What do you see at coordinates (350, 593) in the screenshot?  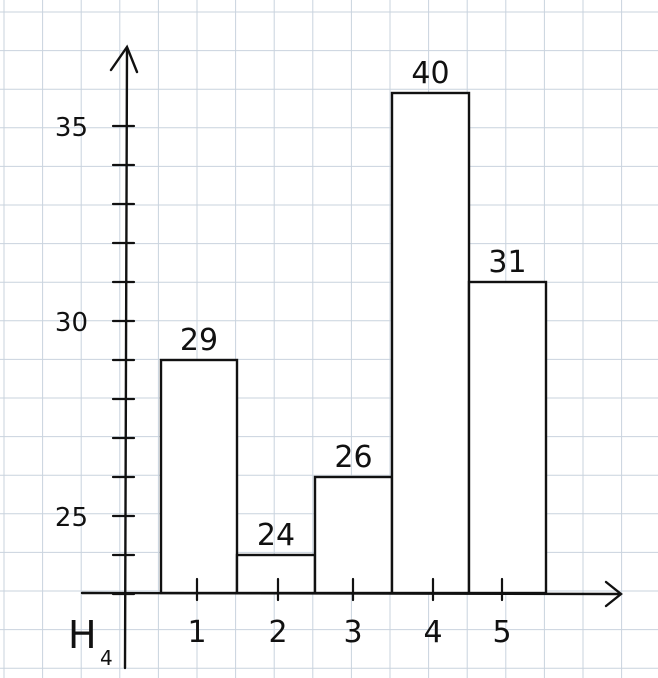 I see `x-axis` at bounding box center [350, 593].